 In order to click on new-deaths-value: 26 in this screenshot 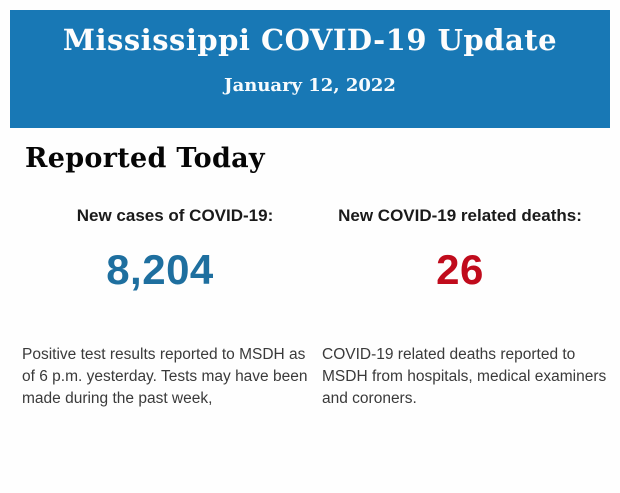, I will do `click(460, 269)`.